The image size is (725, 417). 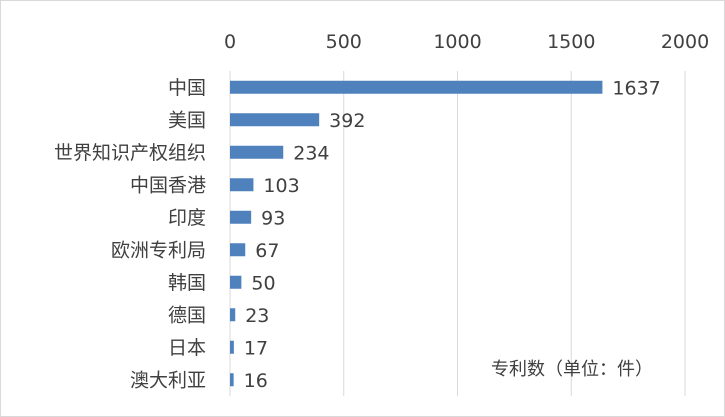 What do you see at coordinates (636, 88) in the screenshot?
I see `data-label: 1637` at bounding box center [636, 88].